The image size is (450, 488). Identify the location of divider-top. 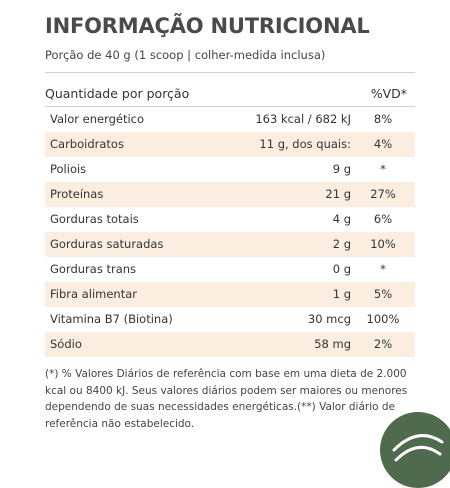
(230, 72).